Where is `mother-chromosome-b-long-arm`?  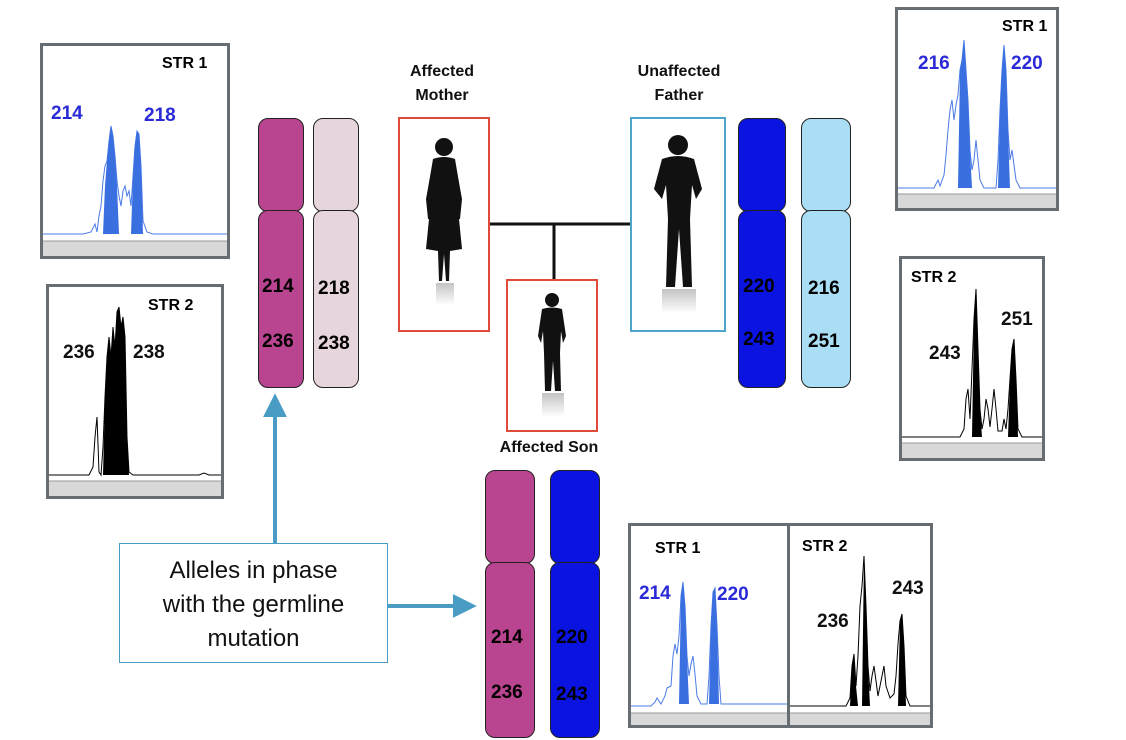 mother-chromosome-b-long-arm is located at coordinates (336, 299).